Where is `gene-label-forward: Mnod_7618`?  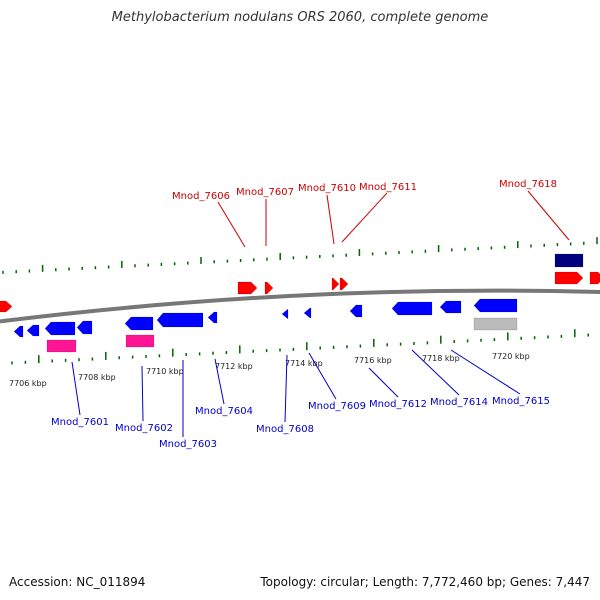
gene-label-forward: Mnod_7618 is located at coordinates (528, 184).